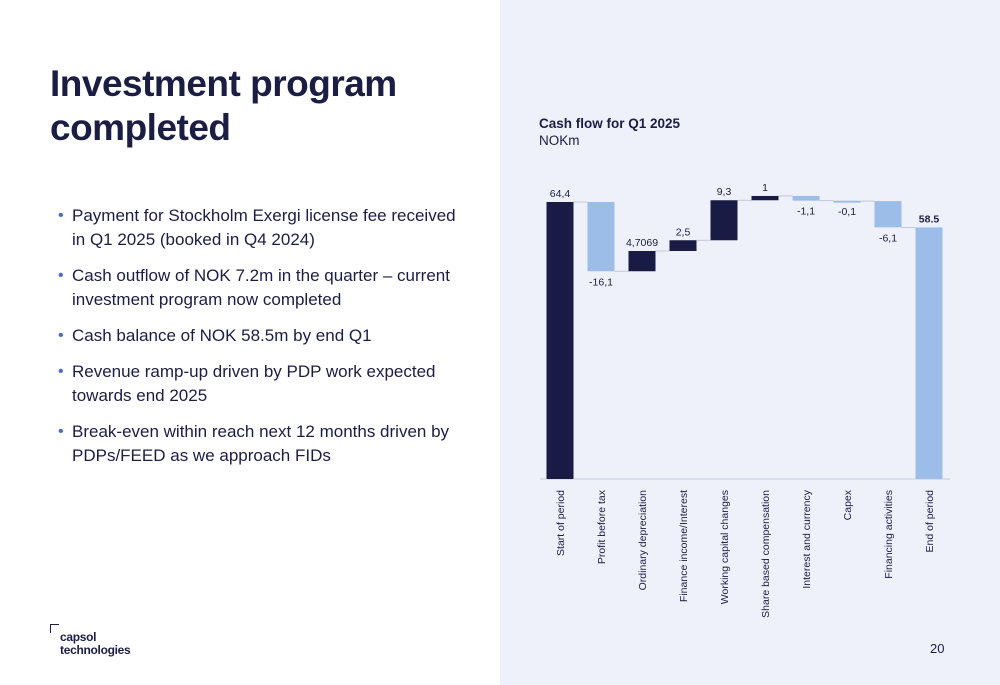 The image size is (1000, 685). Describe the element at coordinates (54, 628) in the screenshot. I see `logo-corner-icon` at that location.